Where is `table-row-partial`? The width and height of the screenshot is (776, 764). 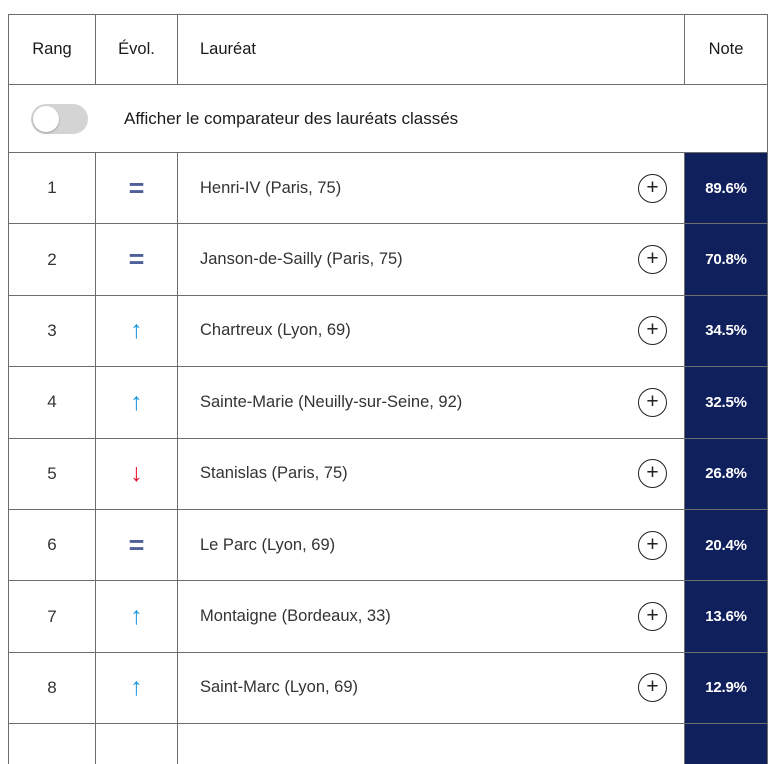 table-row-partial is located at coordinates (388, 744).